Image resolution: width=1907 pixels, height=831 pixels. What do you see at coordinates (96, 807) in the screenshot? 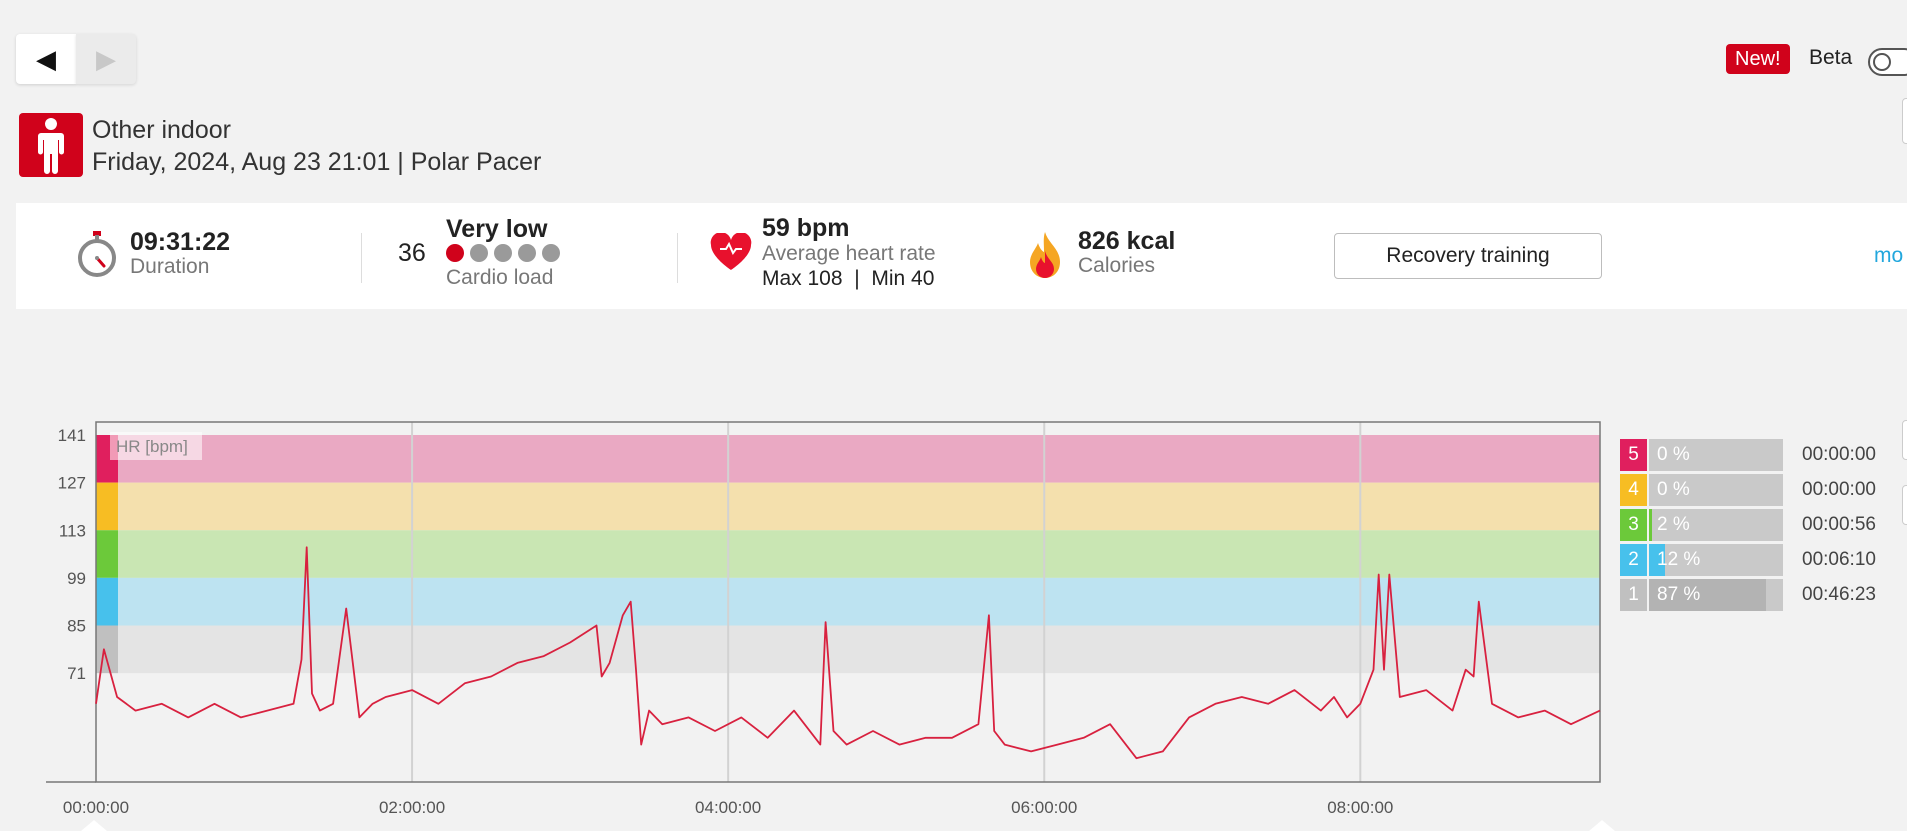
I see `x-tick-label: 00:00:00` at bounding box center [96, 807].